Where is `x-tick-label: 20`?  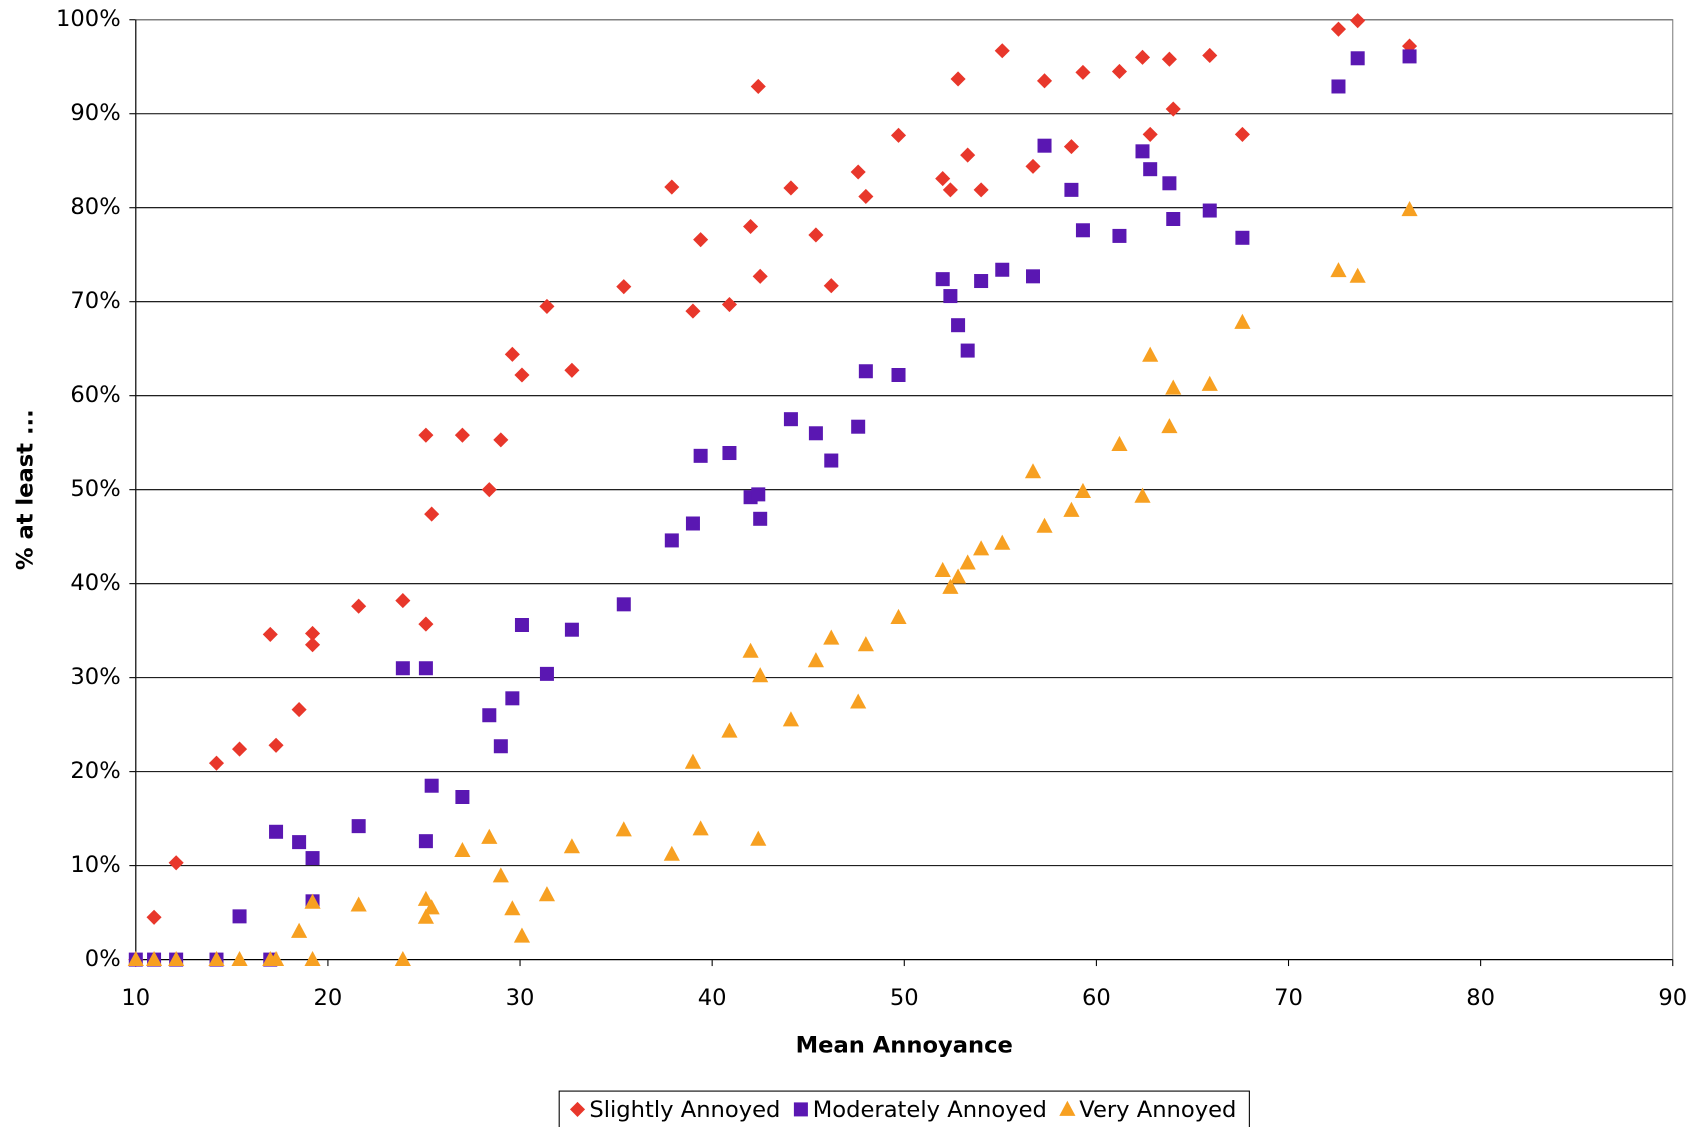
x-tick-label: 20 is located at coordinates (328, 998).